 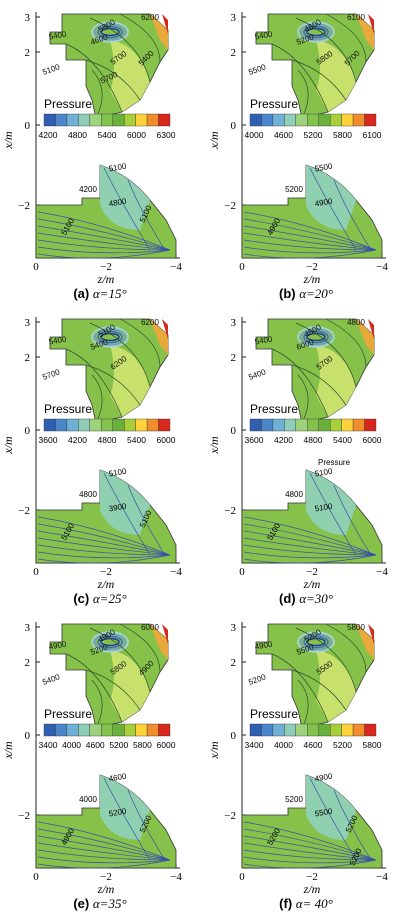 What do you see at coordinates (48, 745) in the screenshot?
I see `legend-tick-label: 3400` at bounding box center [48, 745].